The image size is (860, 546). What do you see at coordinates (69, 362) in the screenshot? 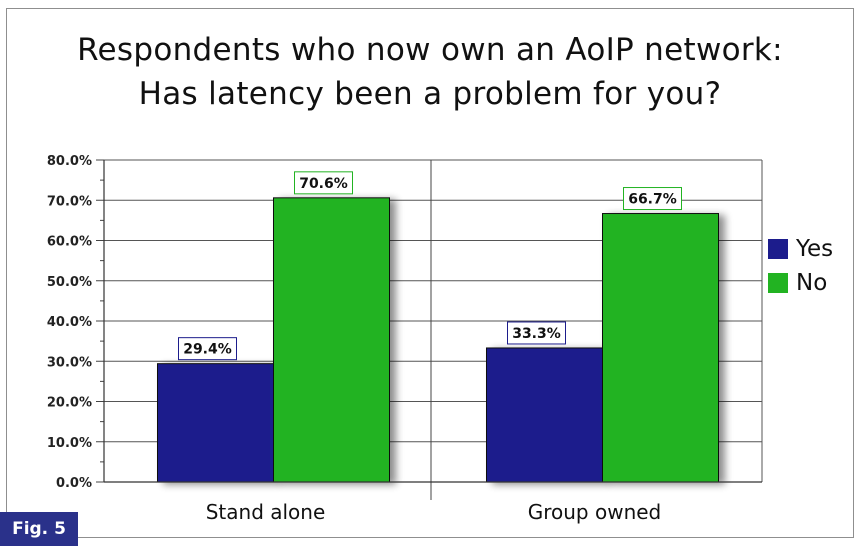
I see `y-tick-label: 30.0%` at bounding box center [69, 362].